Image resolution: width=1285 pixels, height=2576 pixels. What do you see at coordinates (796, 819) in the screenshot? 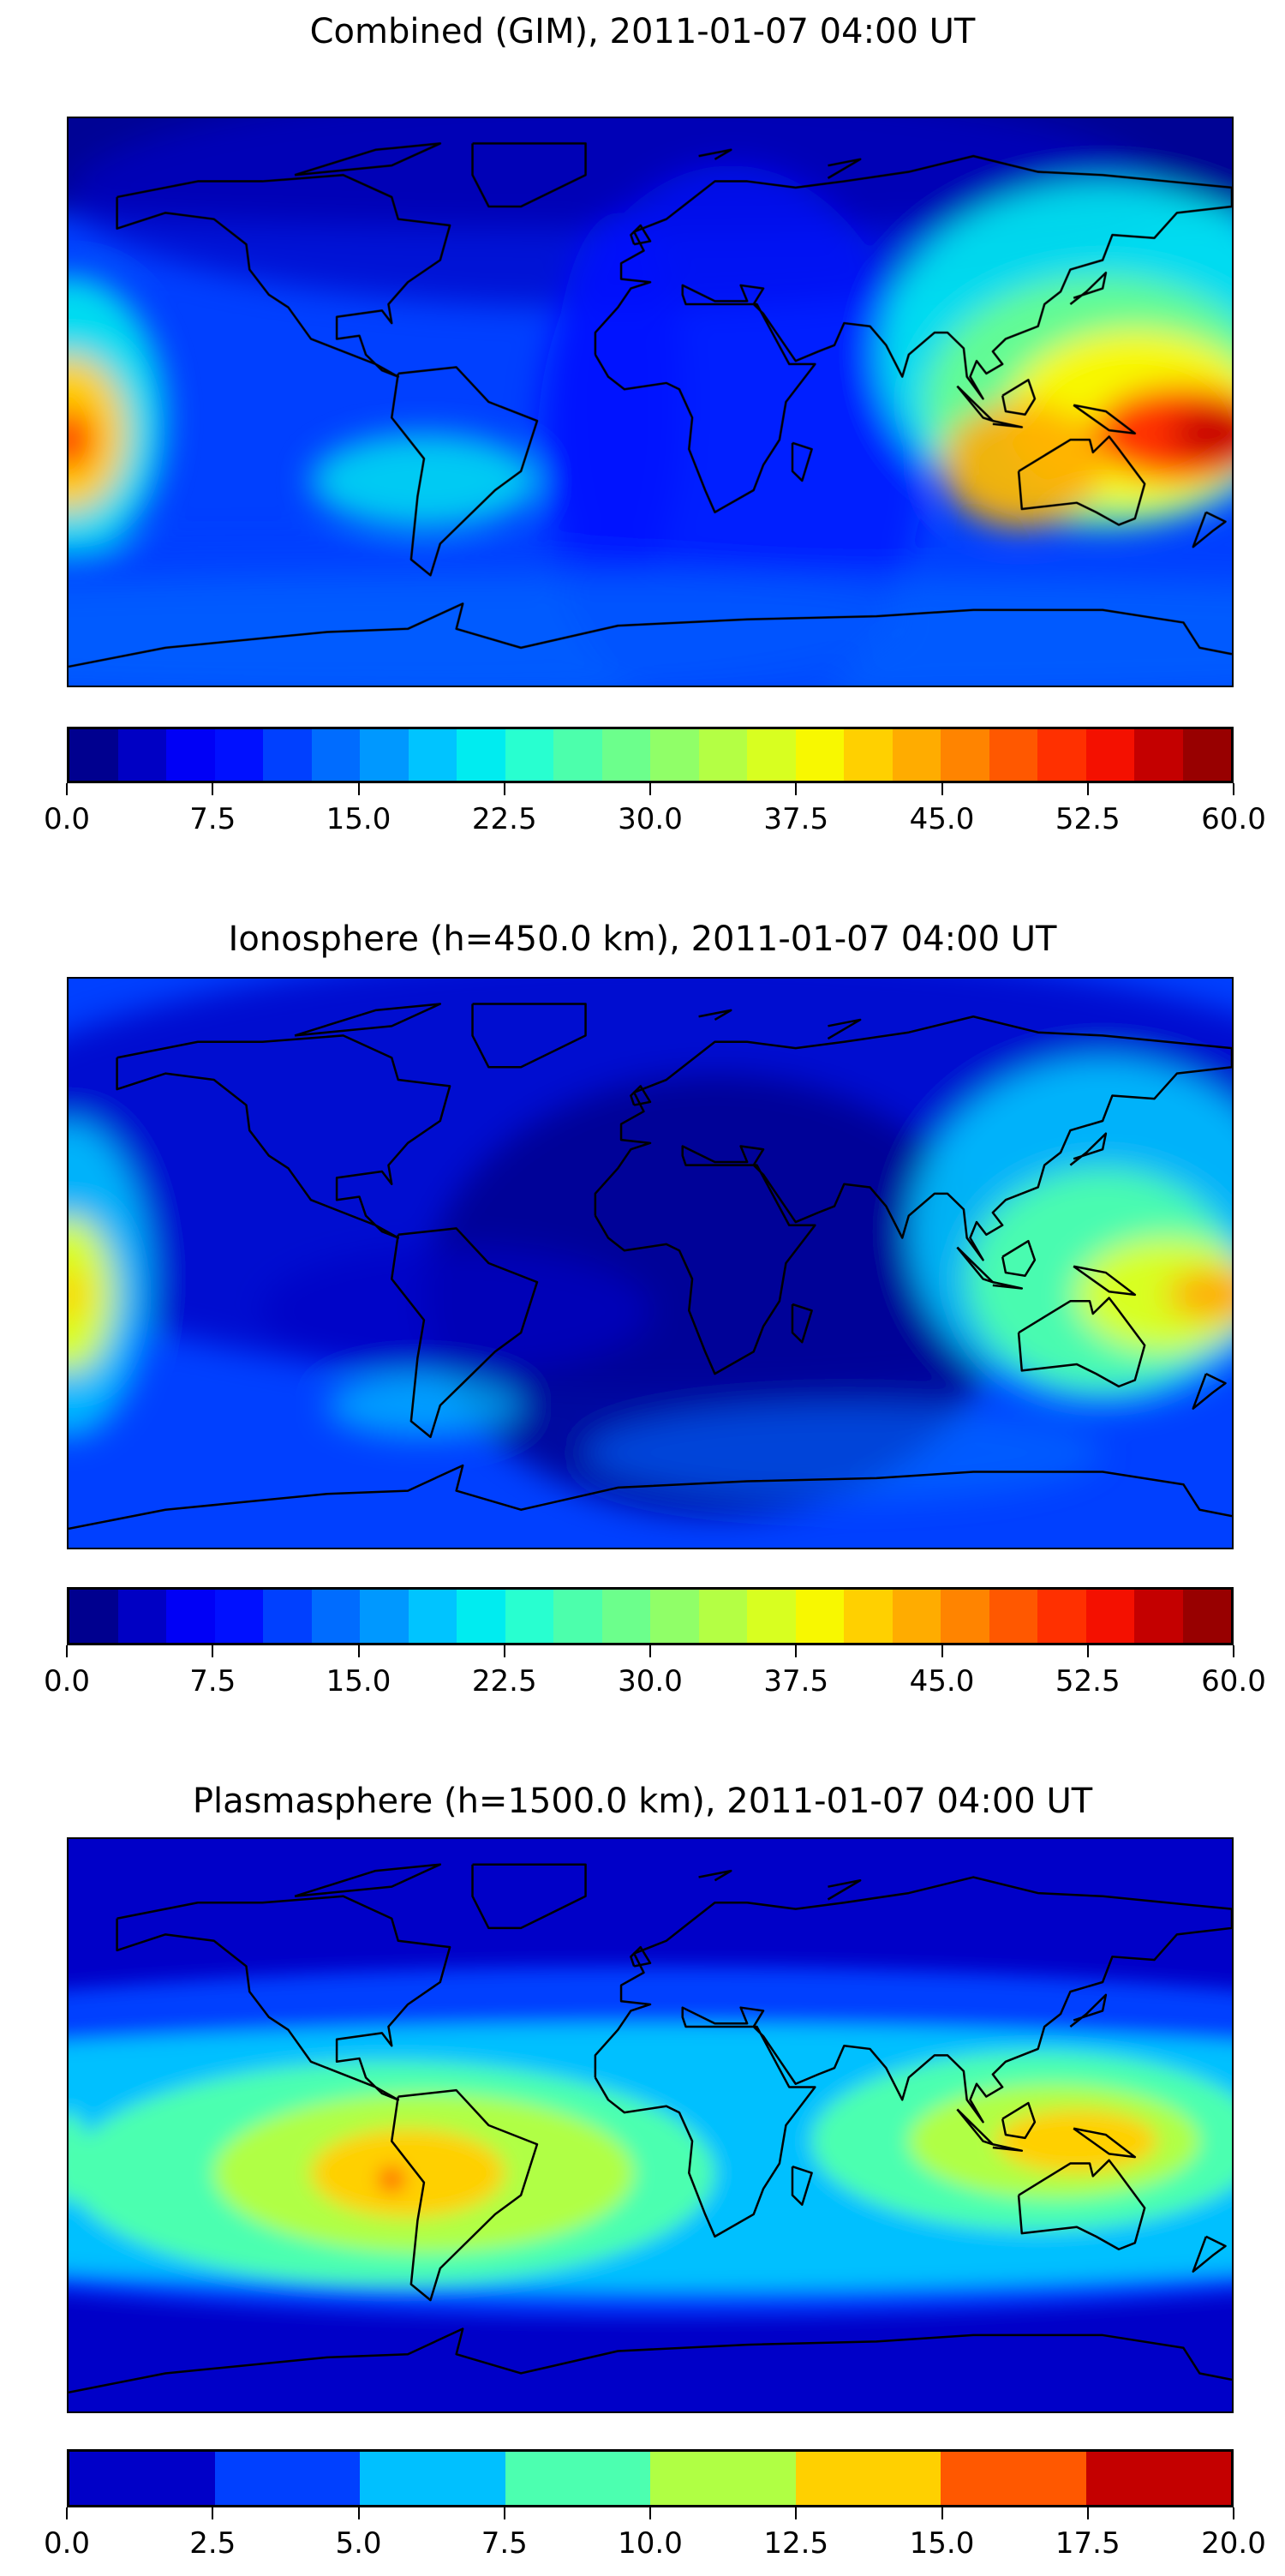
I see `colorbar-tick-label: 37.5` at bounding box center [796, 819].